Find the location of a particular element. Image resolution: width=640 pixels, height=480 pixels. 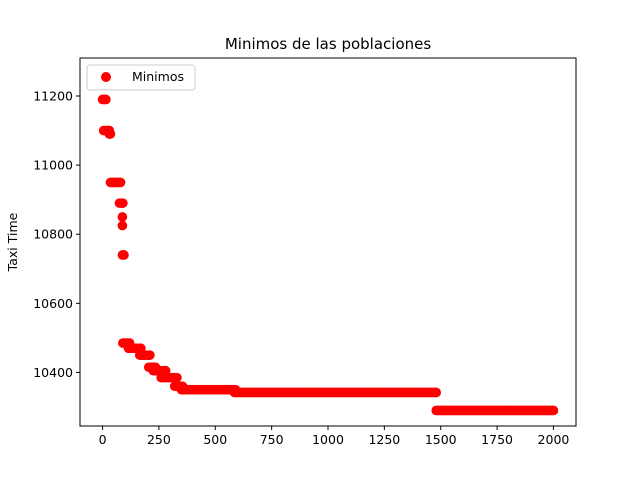

x-tick-label: 1750 is located at coordinates (497, 439).